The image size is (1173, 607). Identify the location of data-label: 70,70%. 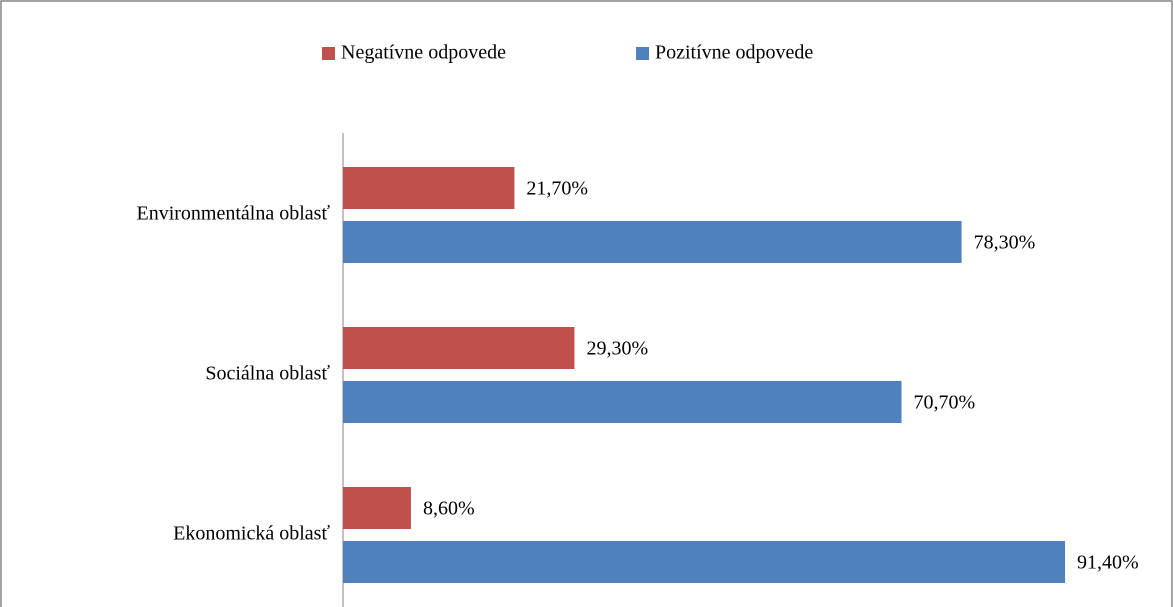
(945, 403).